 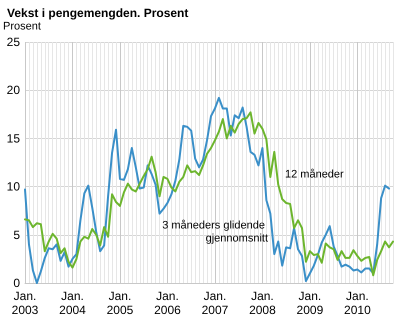 I want to click on y-tick-label: 25, so click(x=13, y=42).